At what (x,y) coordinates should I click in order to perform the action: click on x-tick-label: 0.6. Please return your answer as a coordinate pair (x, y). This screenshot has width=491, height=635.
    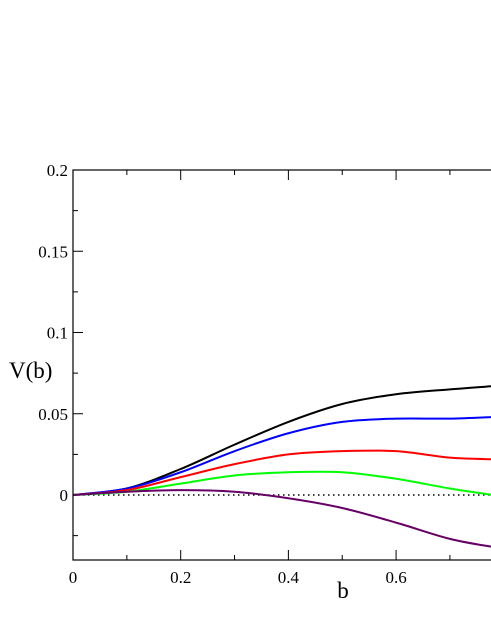
    Looking at the image, I should click on (395, 577).